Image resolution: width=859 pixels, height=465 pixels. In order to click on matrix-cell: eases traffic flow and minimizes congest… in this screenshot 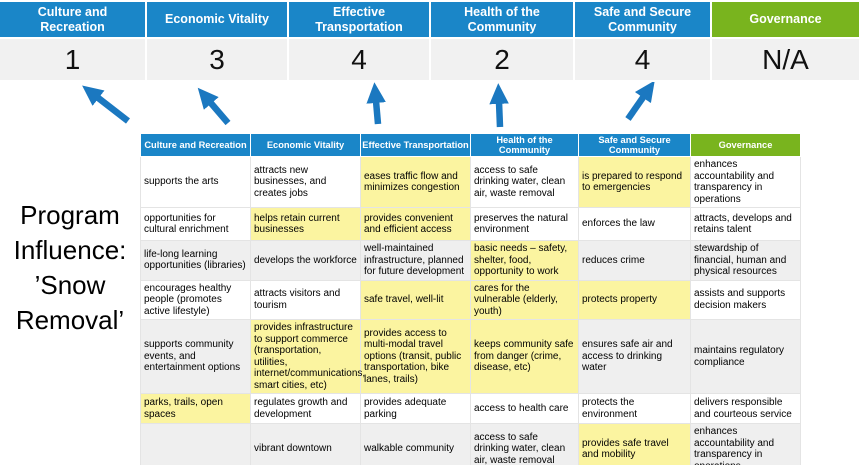, I will do `click(415, 182)`.